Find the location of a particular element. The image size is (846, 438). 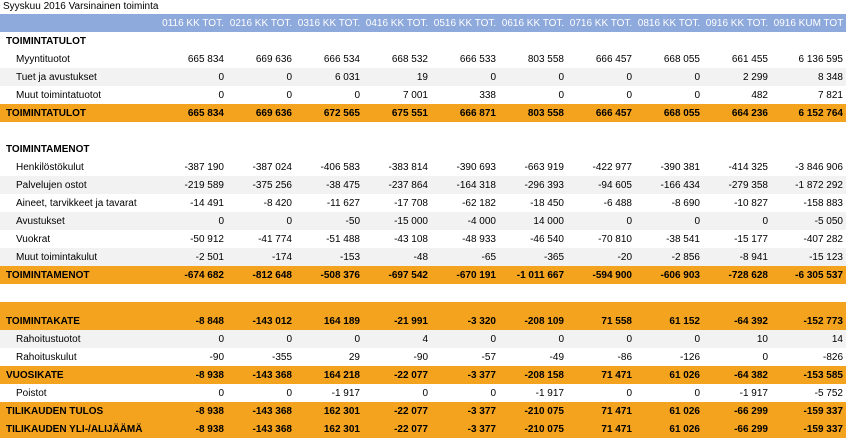

value-cell: 668 532 is located at coordinates (409, 59).